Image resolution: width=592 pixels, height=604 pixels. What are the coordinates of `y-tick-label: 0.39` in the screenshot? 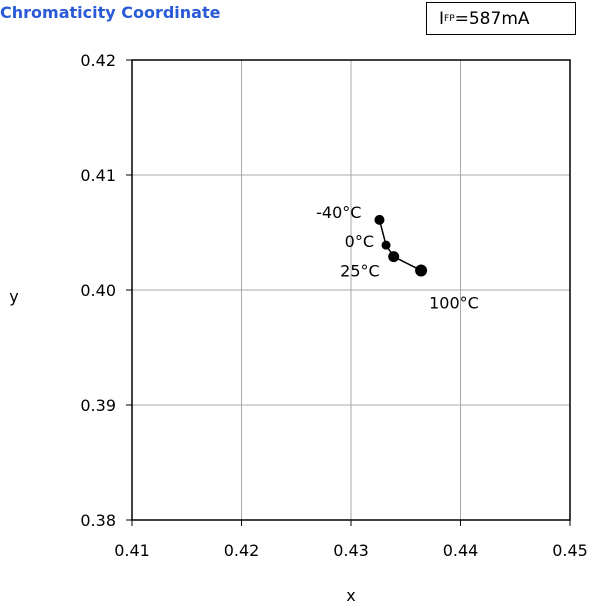 It's located at (98, 405).